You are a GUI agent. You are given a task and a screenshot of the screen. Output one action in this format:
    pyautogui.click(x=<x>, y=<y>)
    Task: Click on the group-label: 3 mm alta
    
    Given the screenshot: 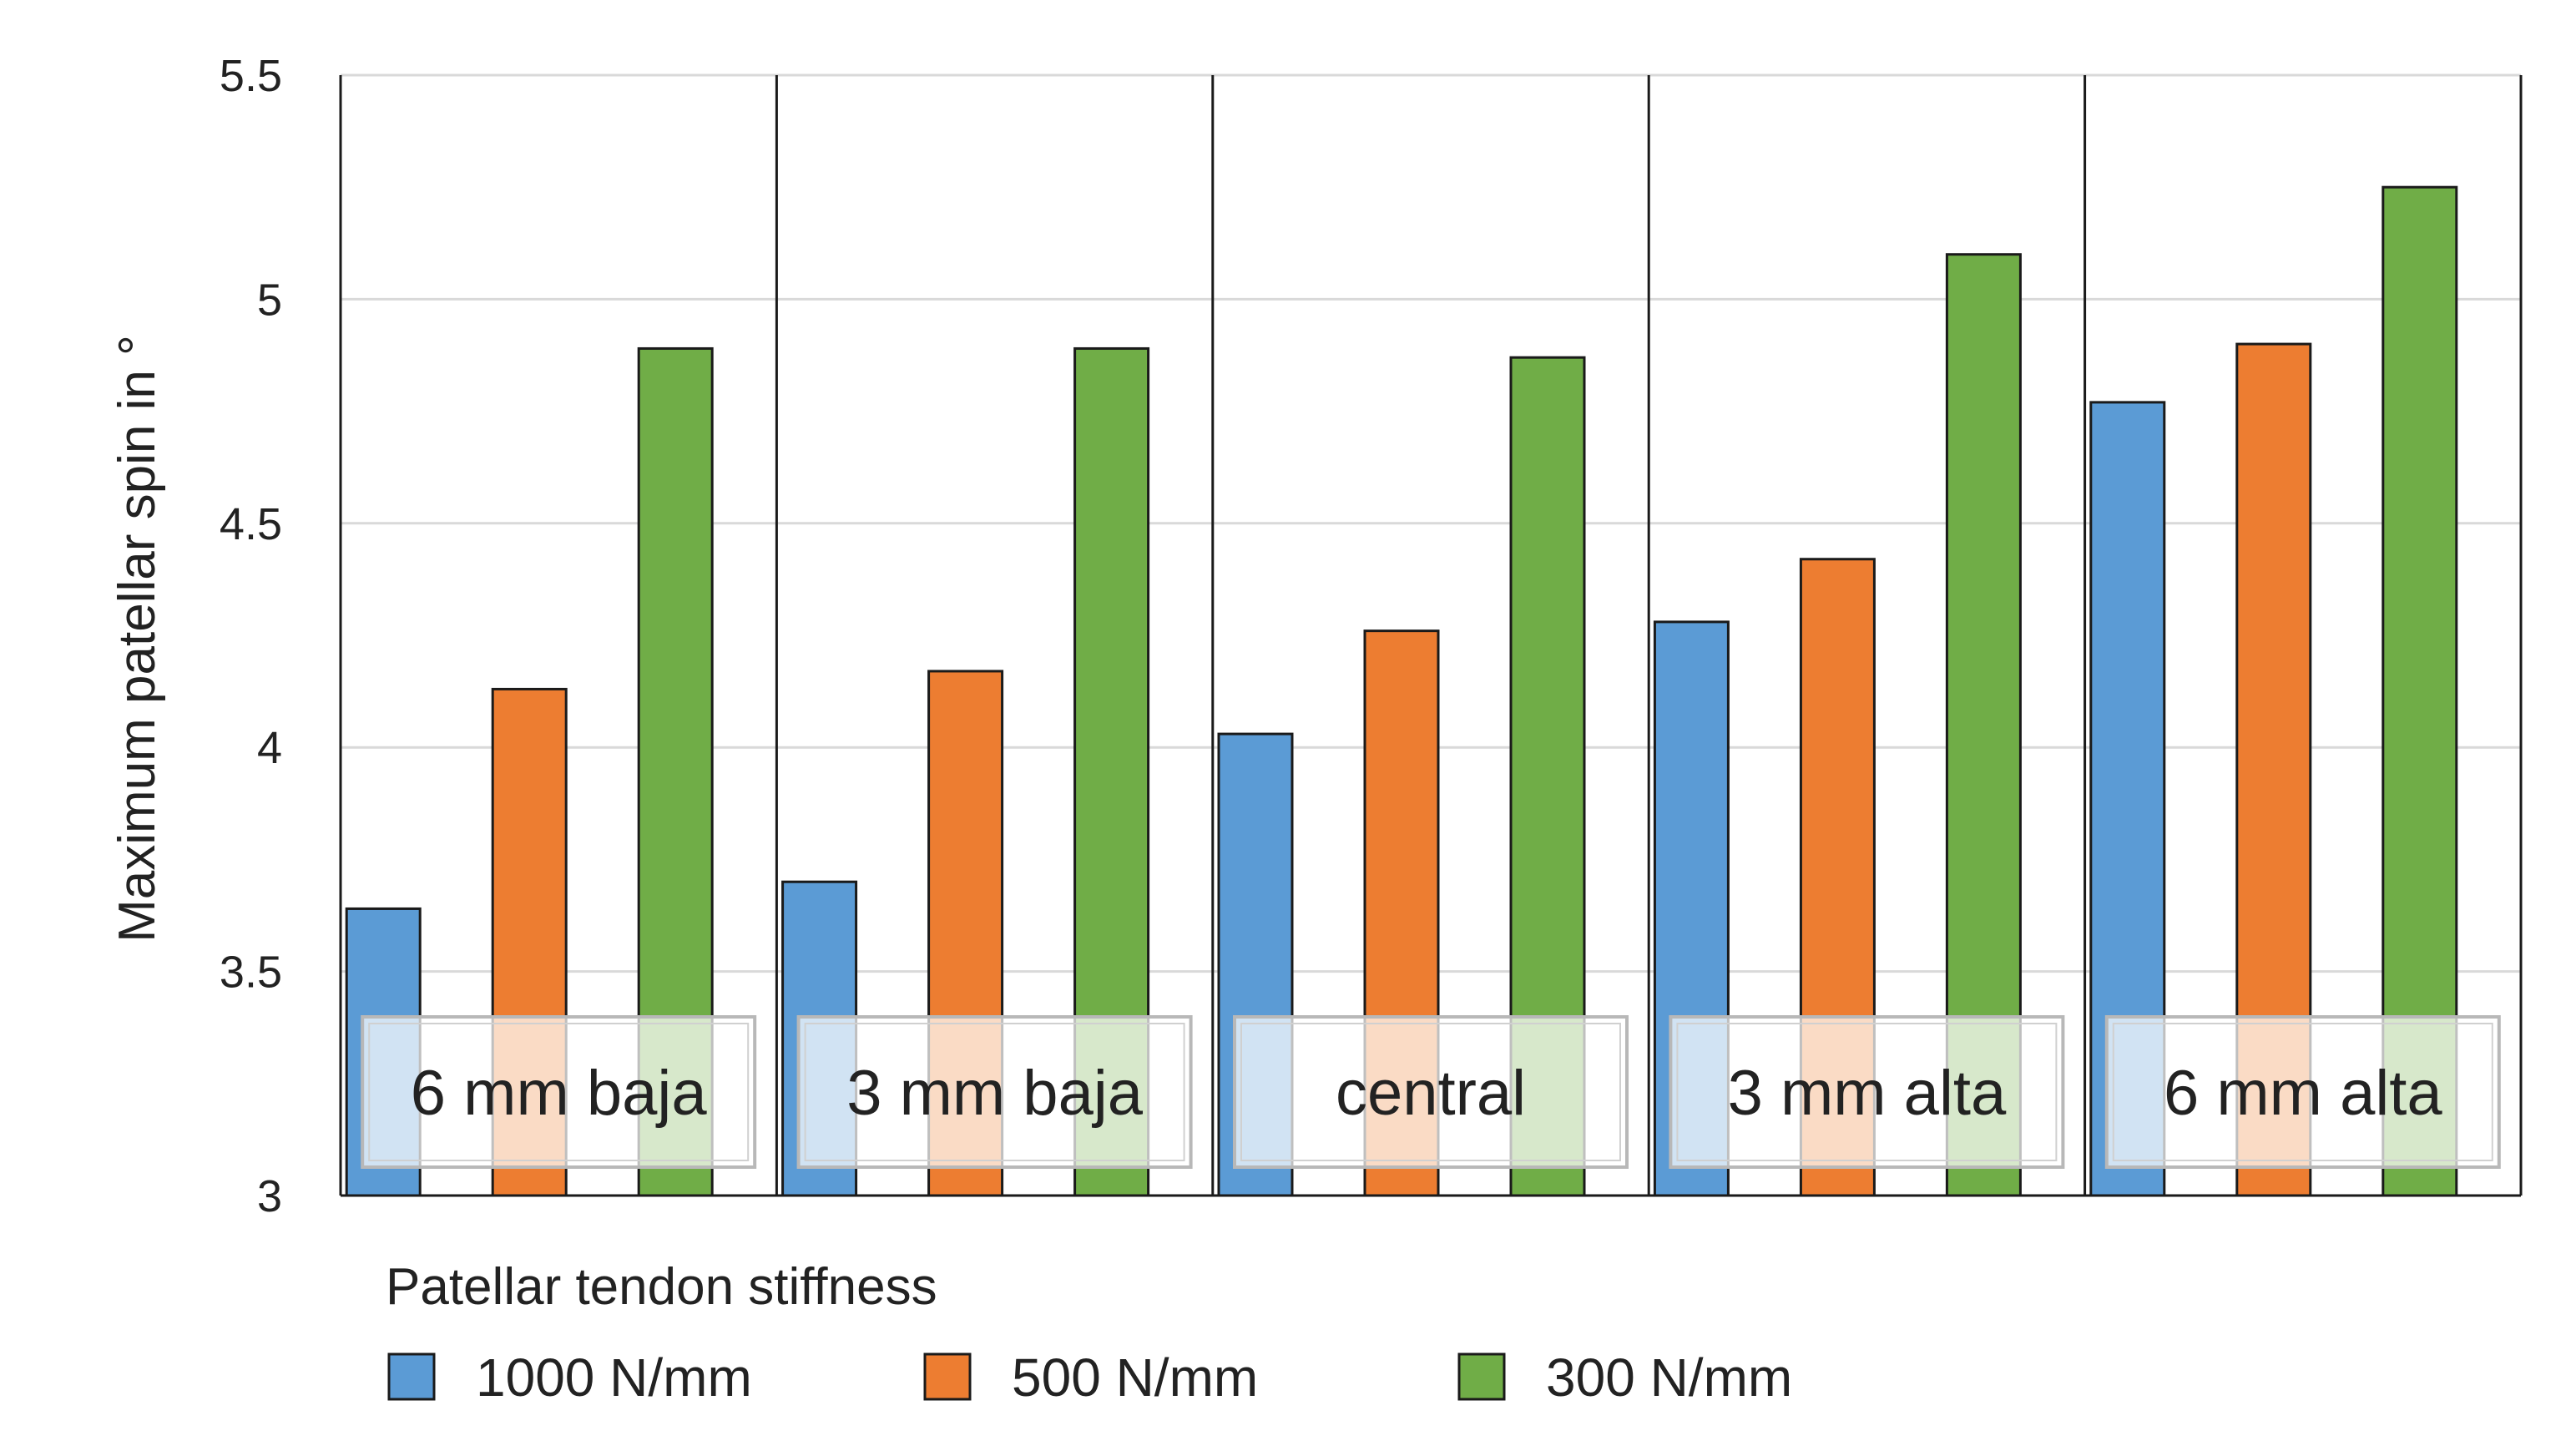 What is the action you would take?
    pyautogui.click(x=1867, y=1094)
    